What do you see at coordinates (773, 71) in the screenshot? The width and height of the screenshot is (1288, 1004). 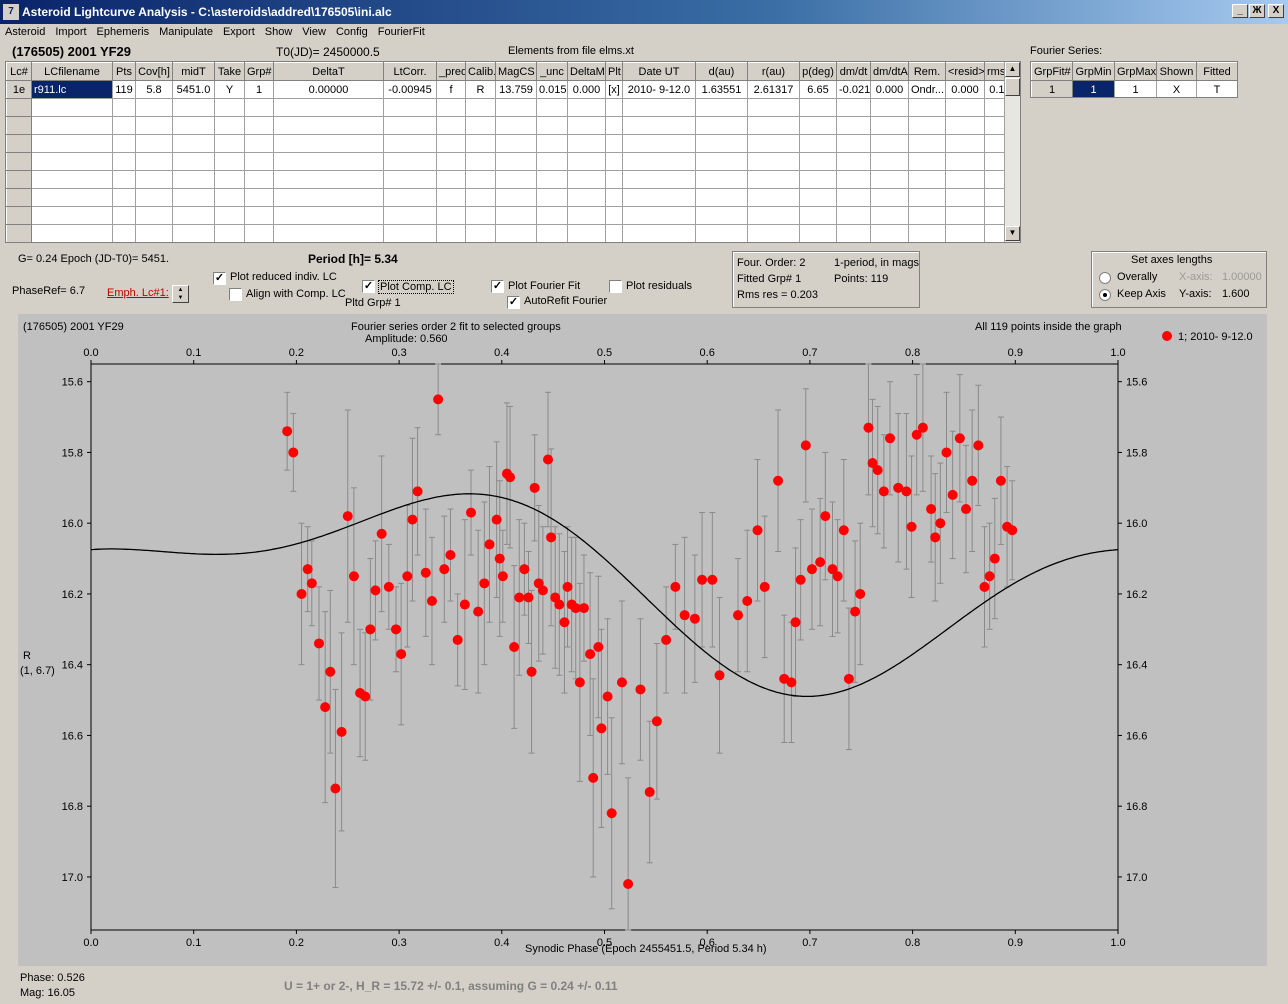 I see `lc-col-header: r(au)` at bounding box center [773, 71].